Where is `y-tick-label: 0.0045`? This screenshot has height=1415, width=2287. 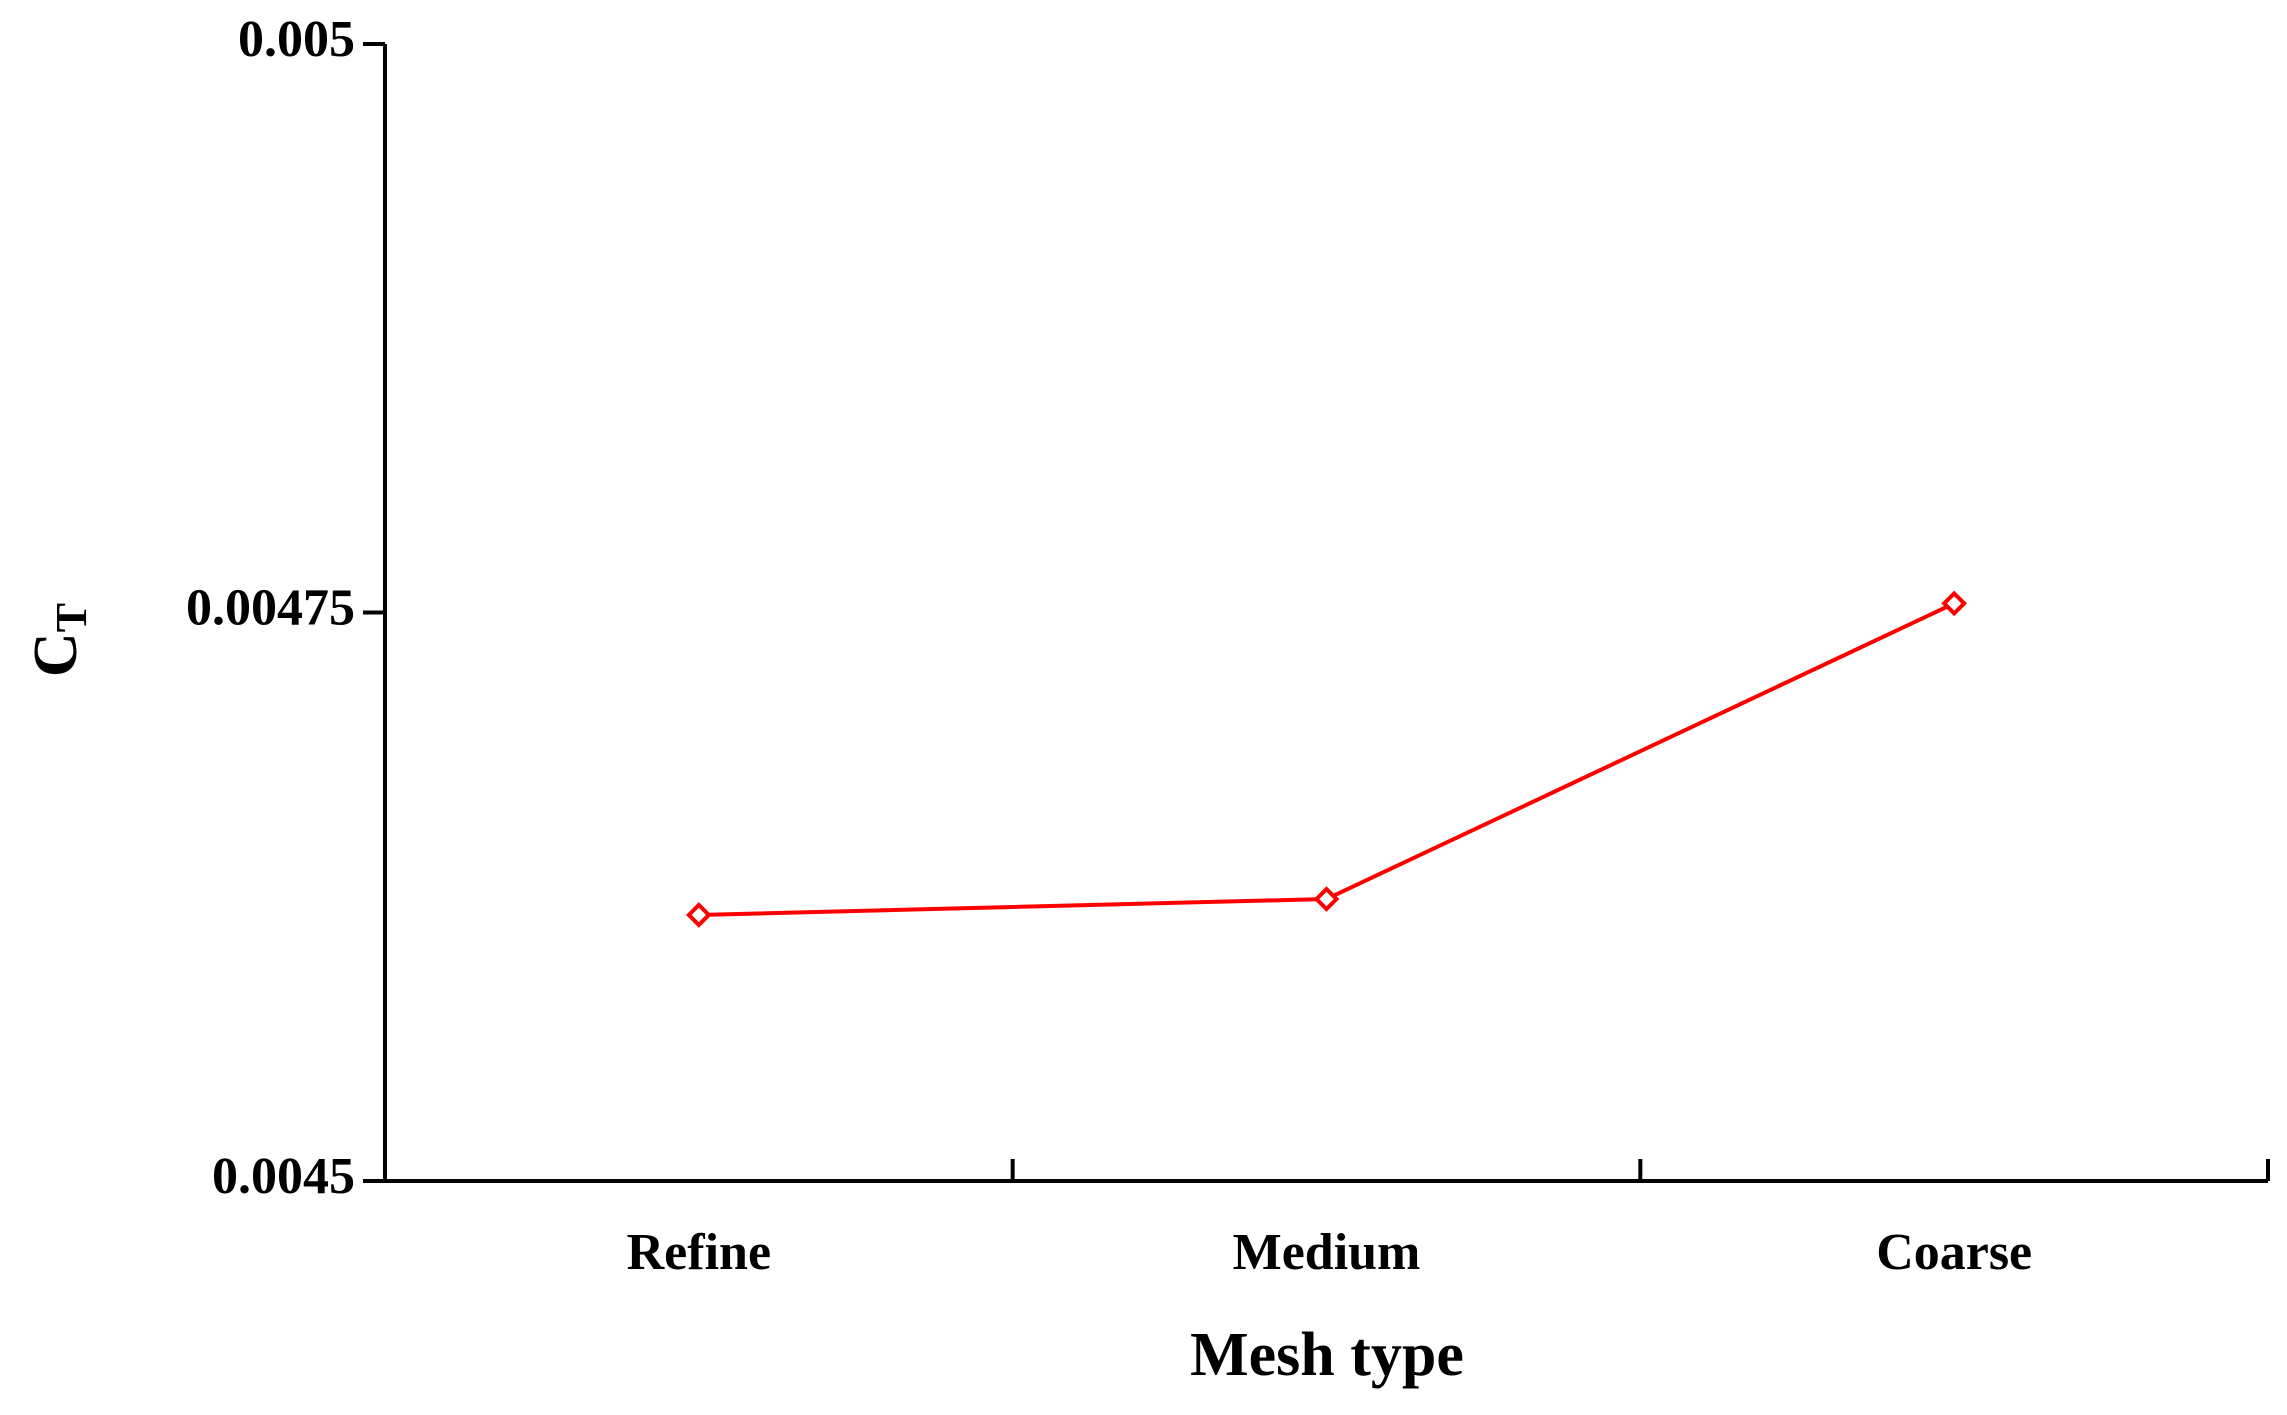
y-tick-label: 0.0045 is located at coordinates (283, 1176).